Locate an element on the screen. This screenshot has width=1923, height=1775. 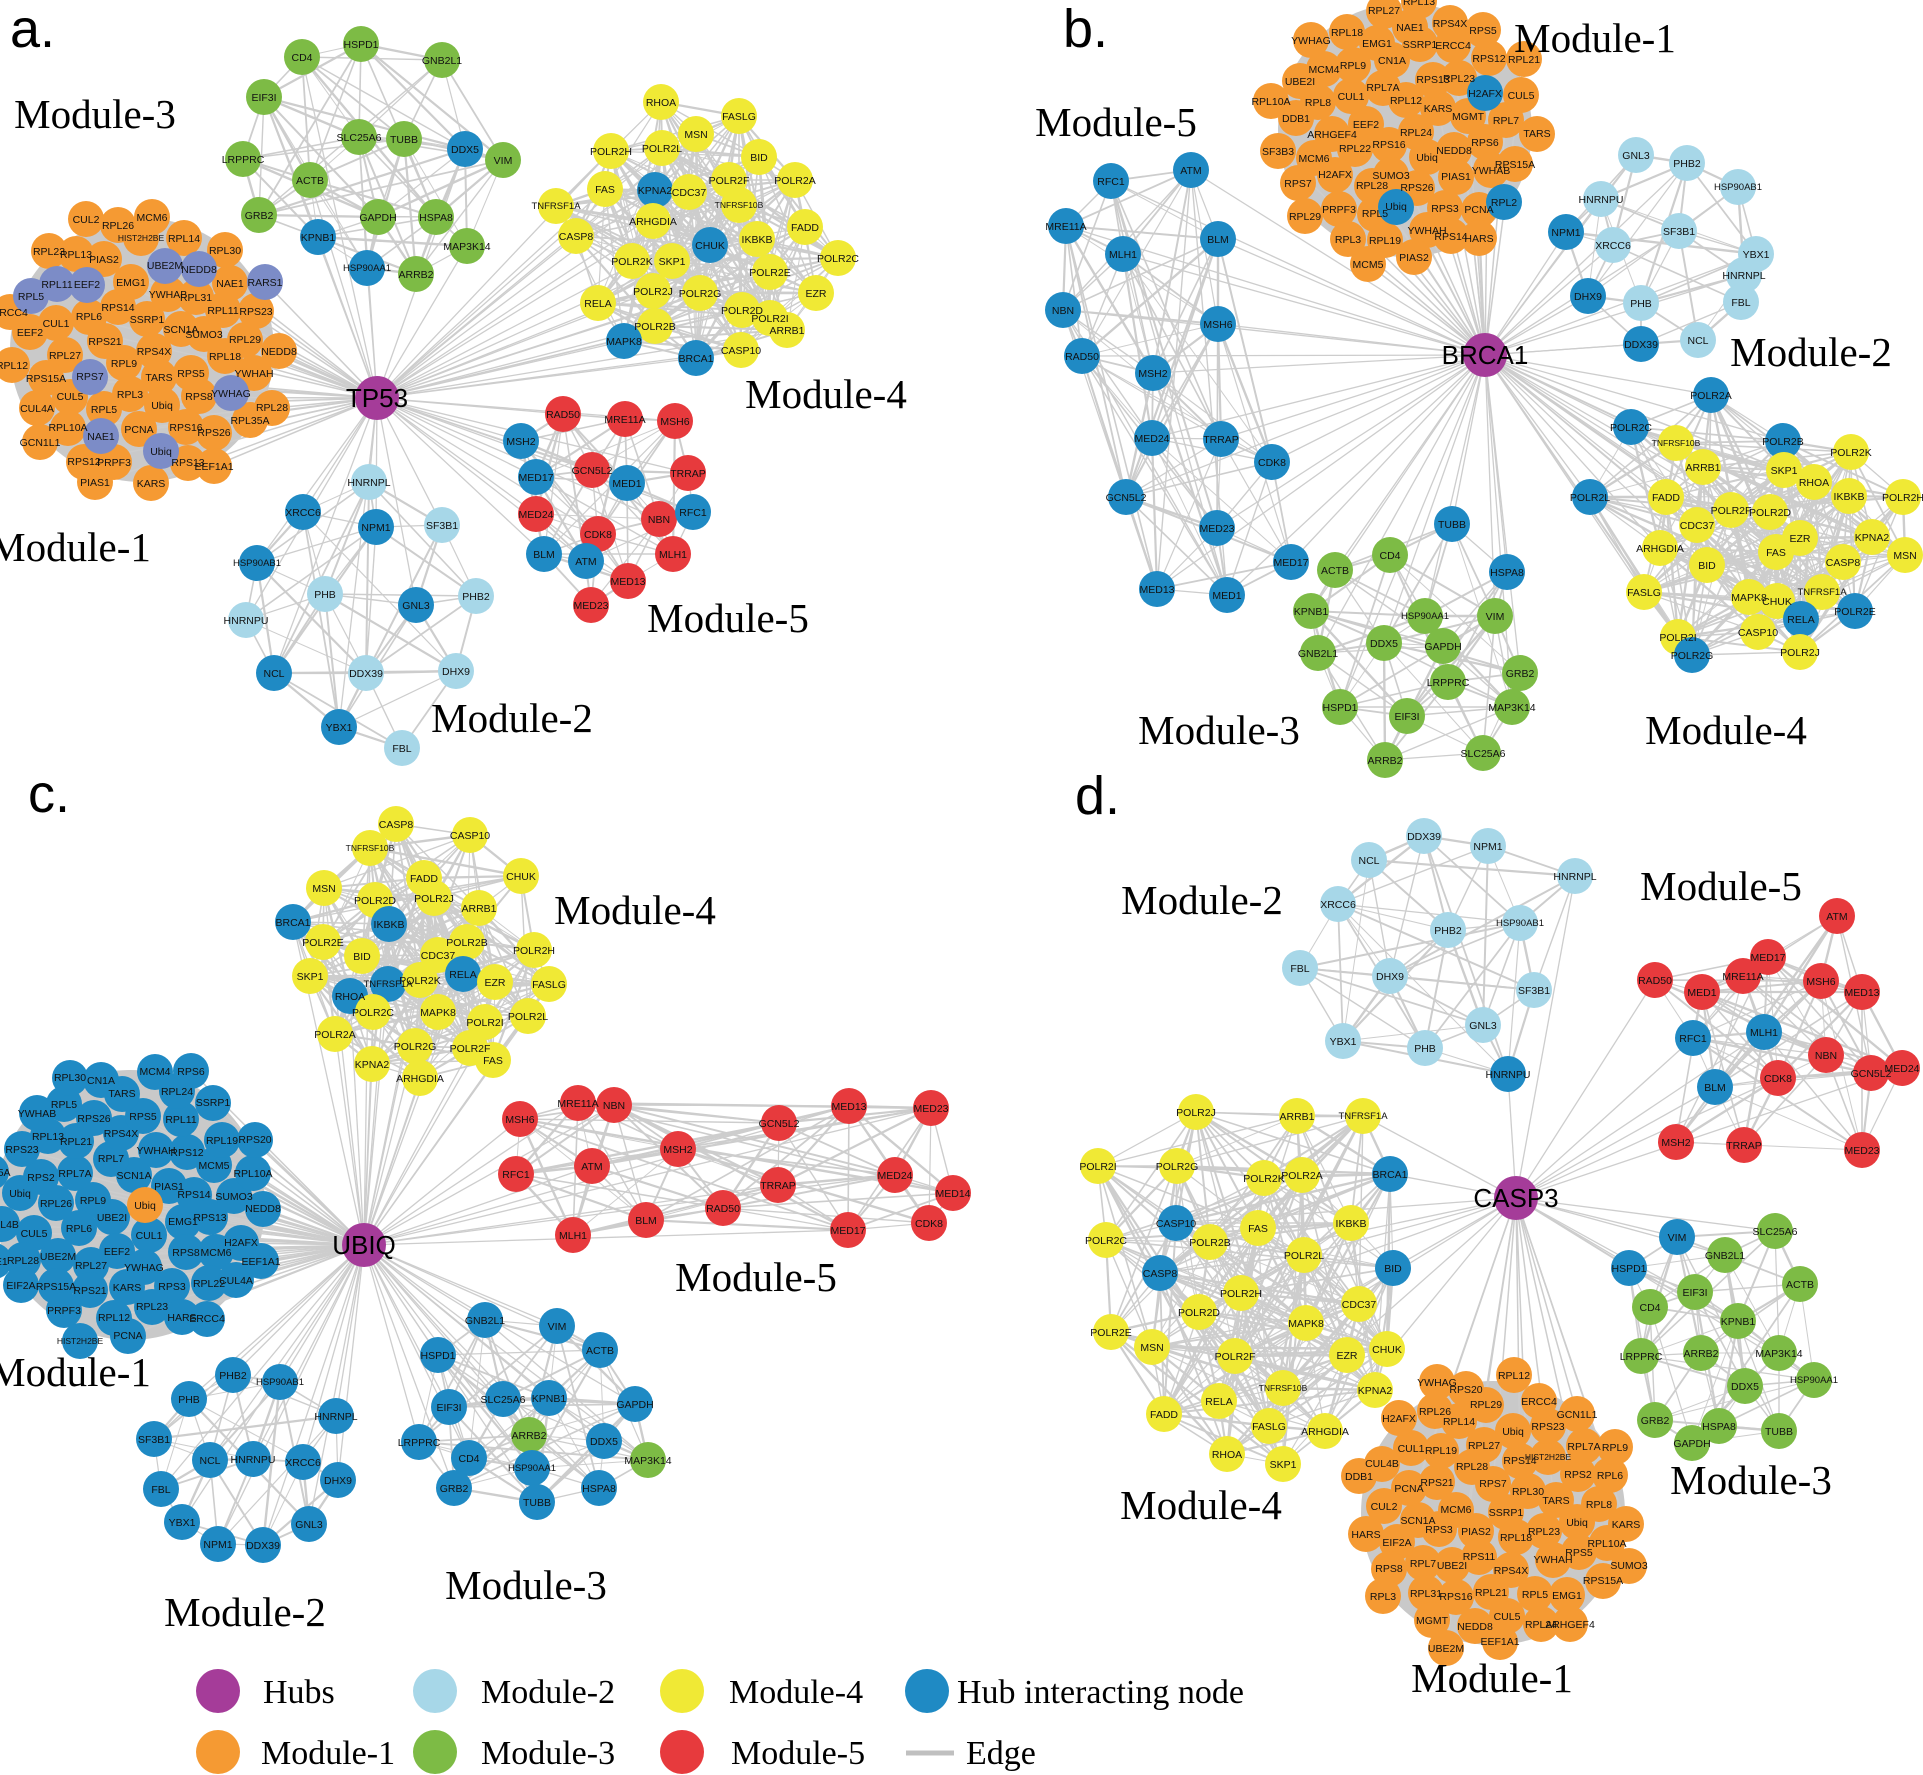
svg-text: POLR2J is located at coordinates (653, 292).